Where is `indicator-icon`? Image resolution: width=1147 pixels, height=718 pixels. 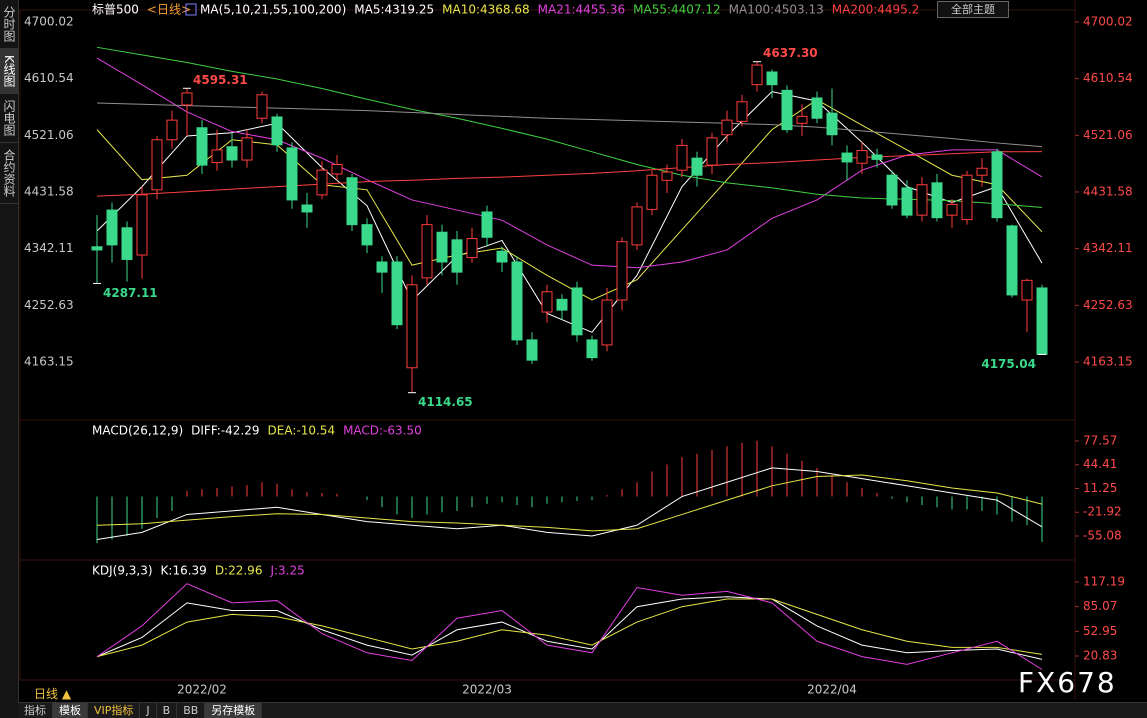
indicator-icon is located at coordinates (191, 9).